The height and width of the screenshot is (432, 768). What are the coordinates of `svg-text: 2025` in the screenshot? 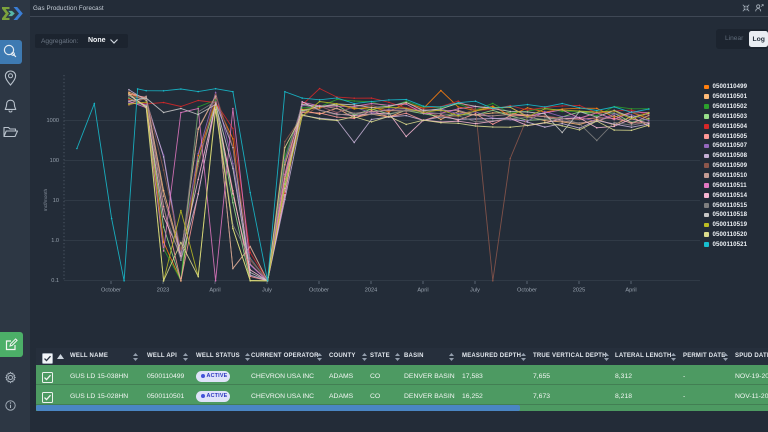 It's located at (579, 291).